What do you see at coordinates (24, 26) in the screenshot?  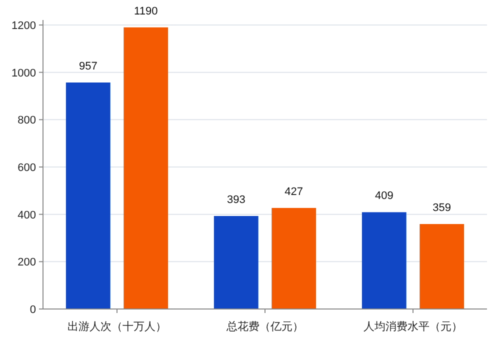 I see `y-tick-label: 1200` at bounding box center [24, 26].